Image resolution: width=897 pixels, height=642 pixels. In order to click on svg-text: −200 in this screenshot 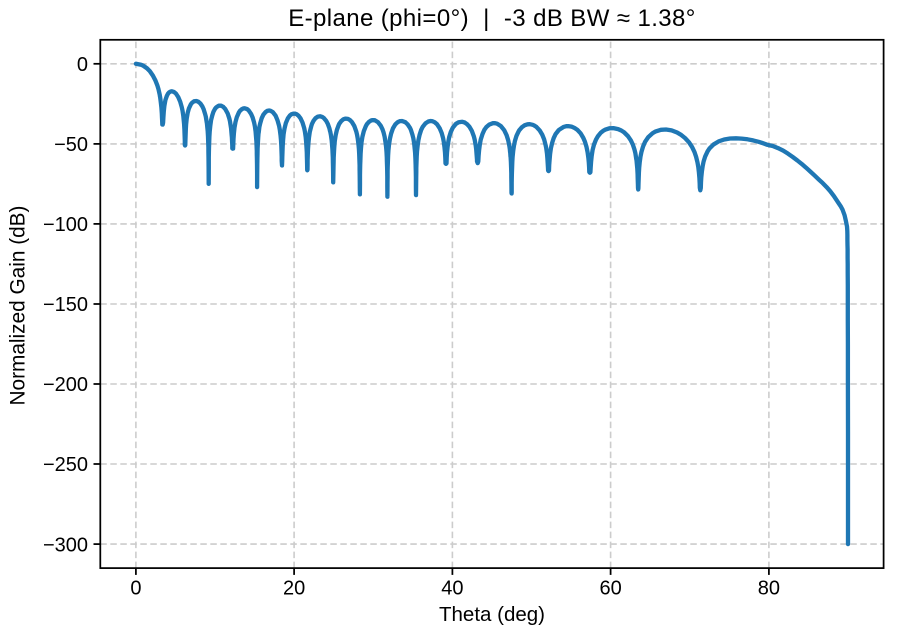, I will do `click(65, 385)`.